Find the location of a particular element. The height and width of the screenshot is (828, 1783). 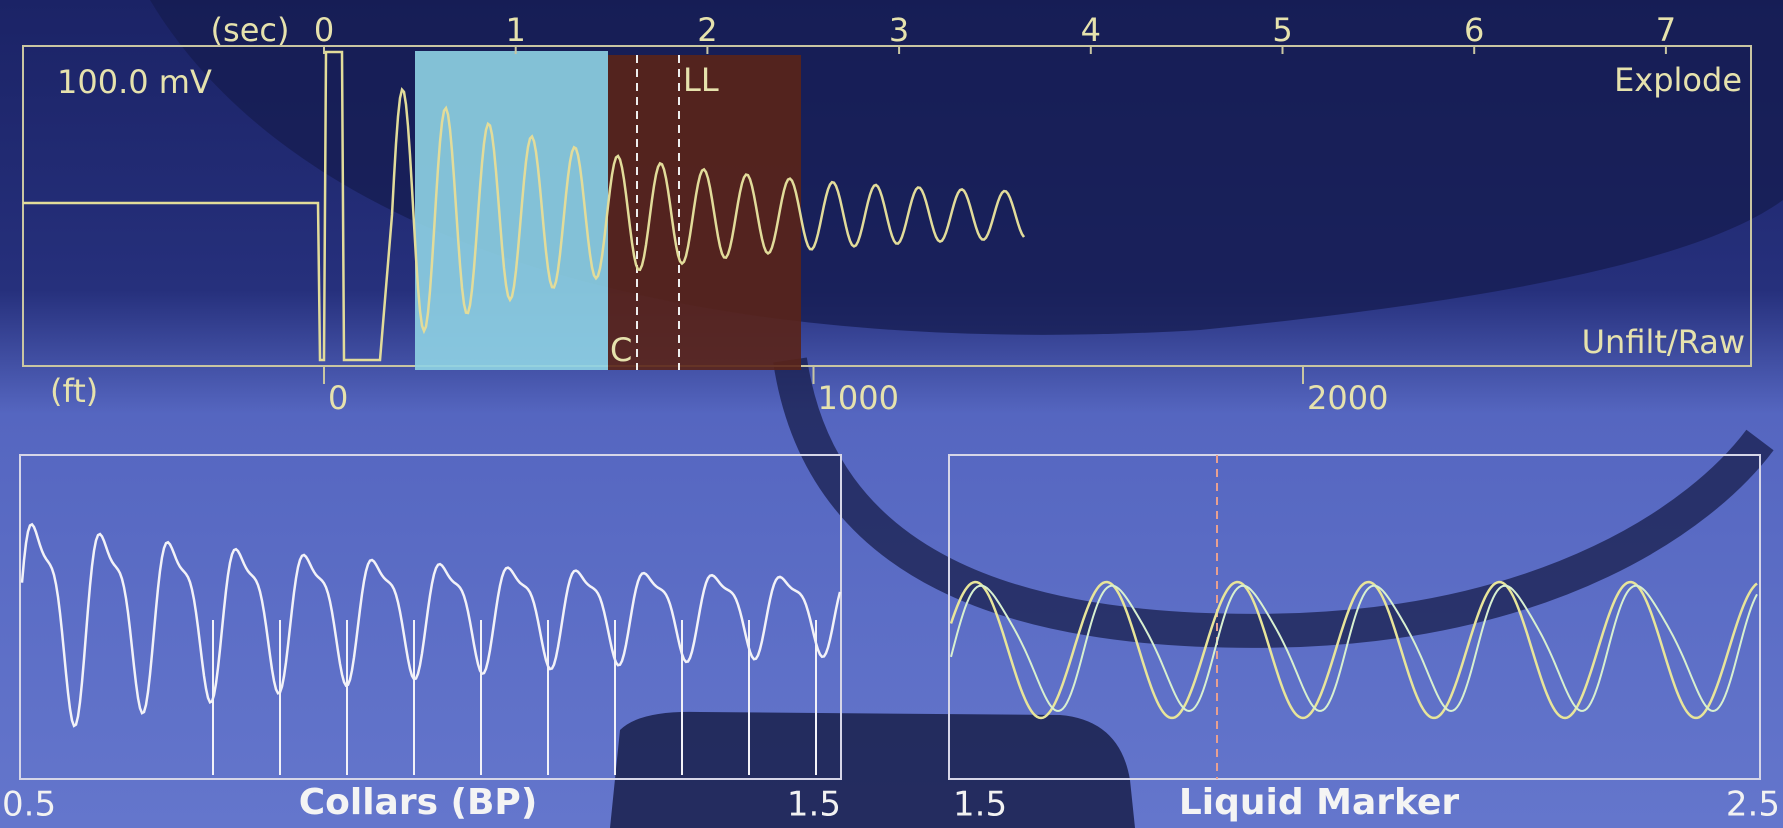

scale-label: 100.0 mV is located at coordinates (134, 82).